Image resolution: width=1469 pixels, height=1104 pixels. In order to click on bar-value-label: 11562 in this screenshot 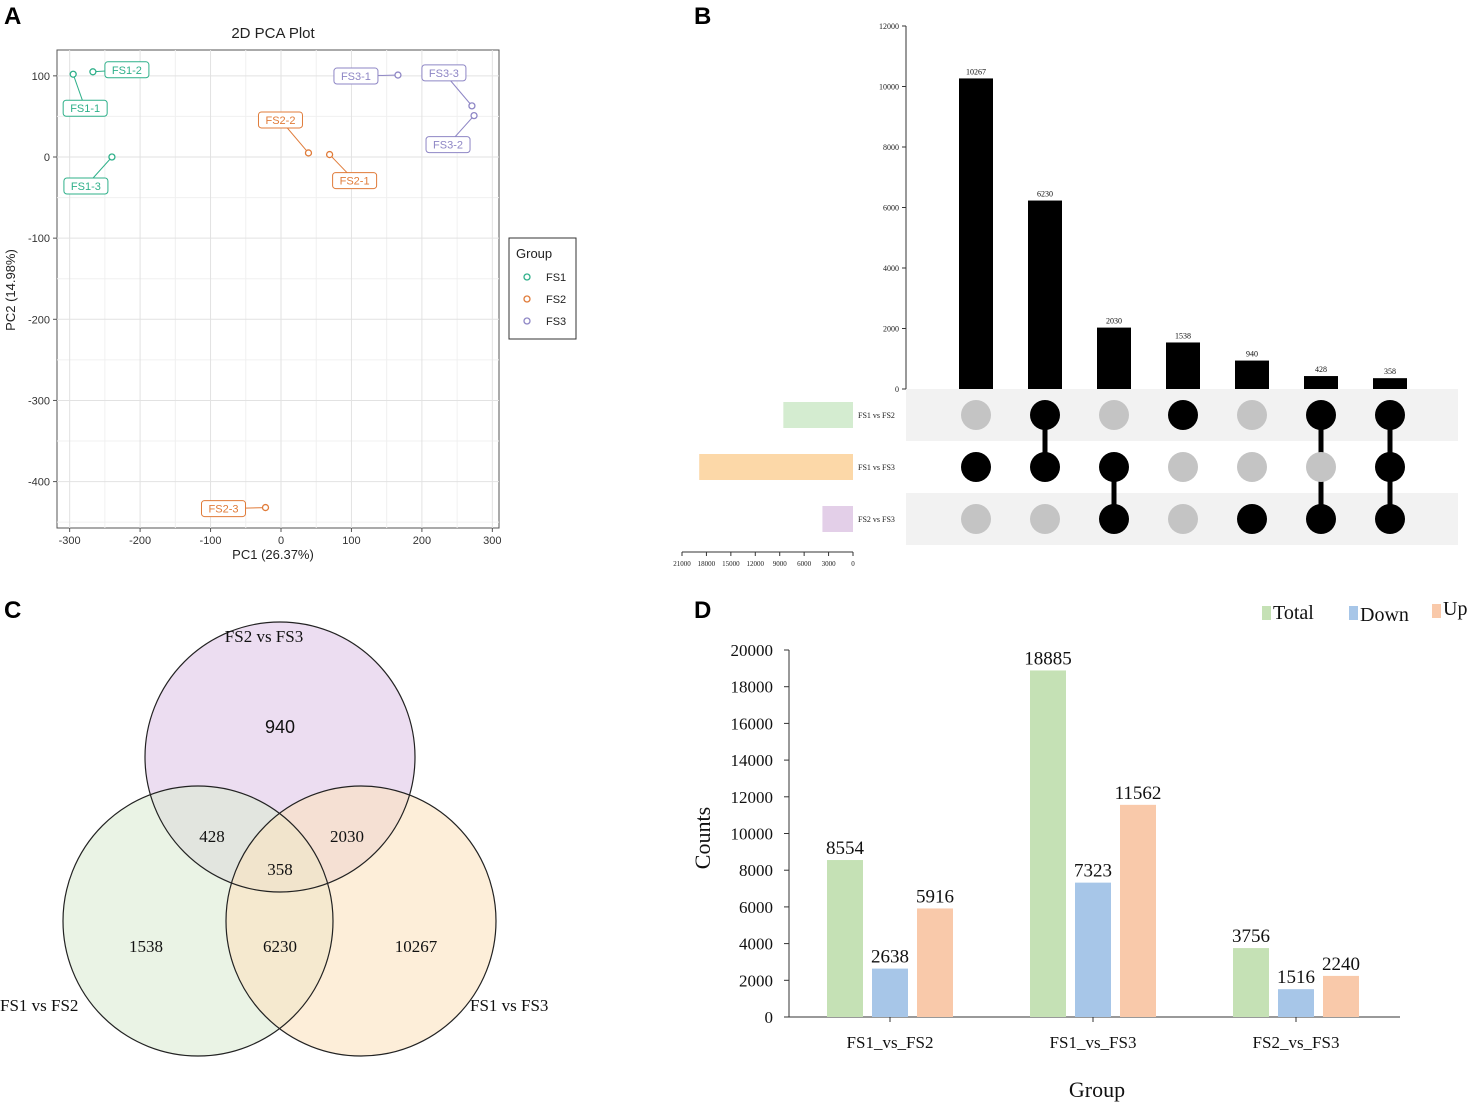, I will do `click(1138, 793)`.